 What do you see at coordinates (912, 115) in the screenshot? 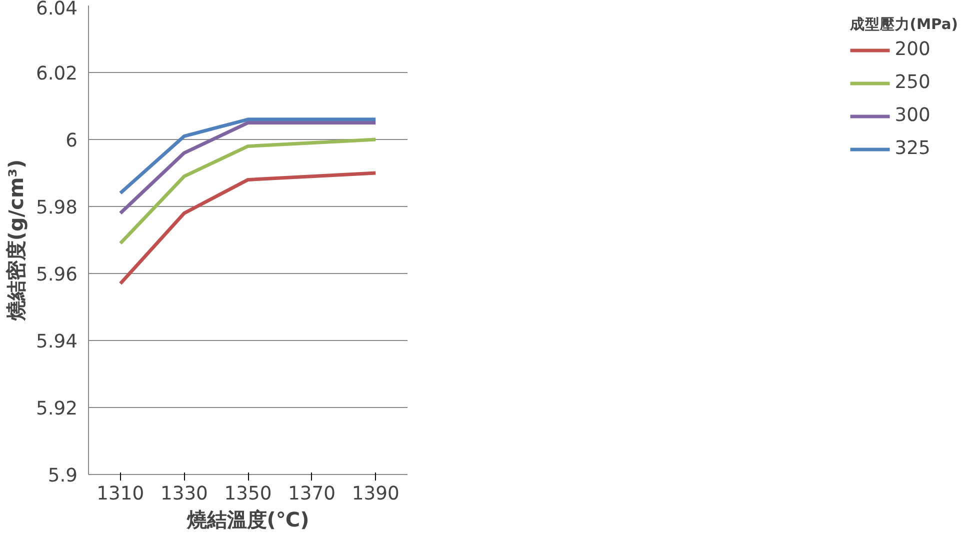
I see `legend-label: 300` at bounding box center [912, 115].